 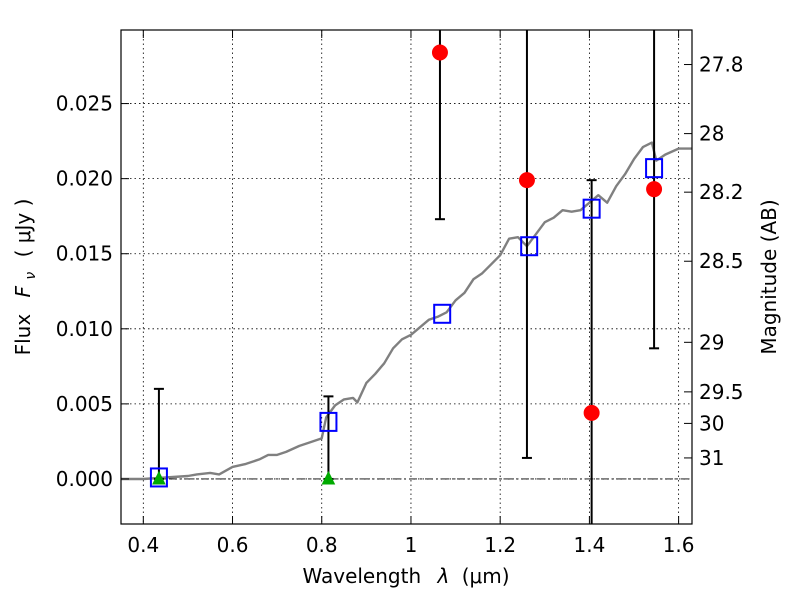 I want to click on x-tick-label: 0.6, so click(x=233, y=545).